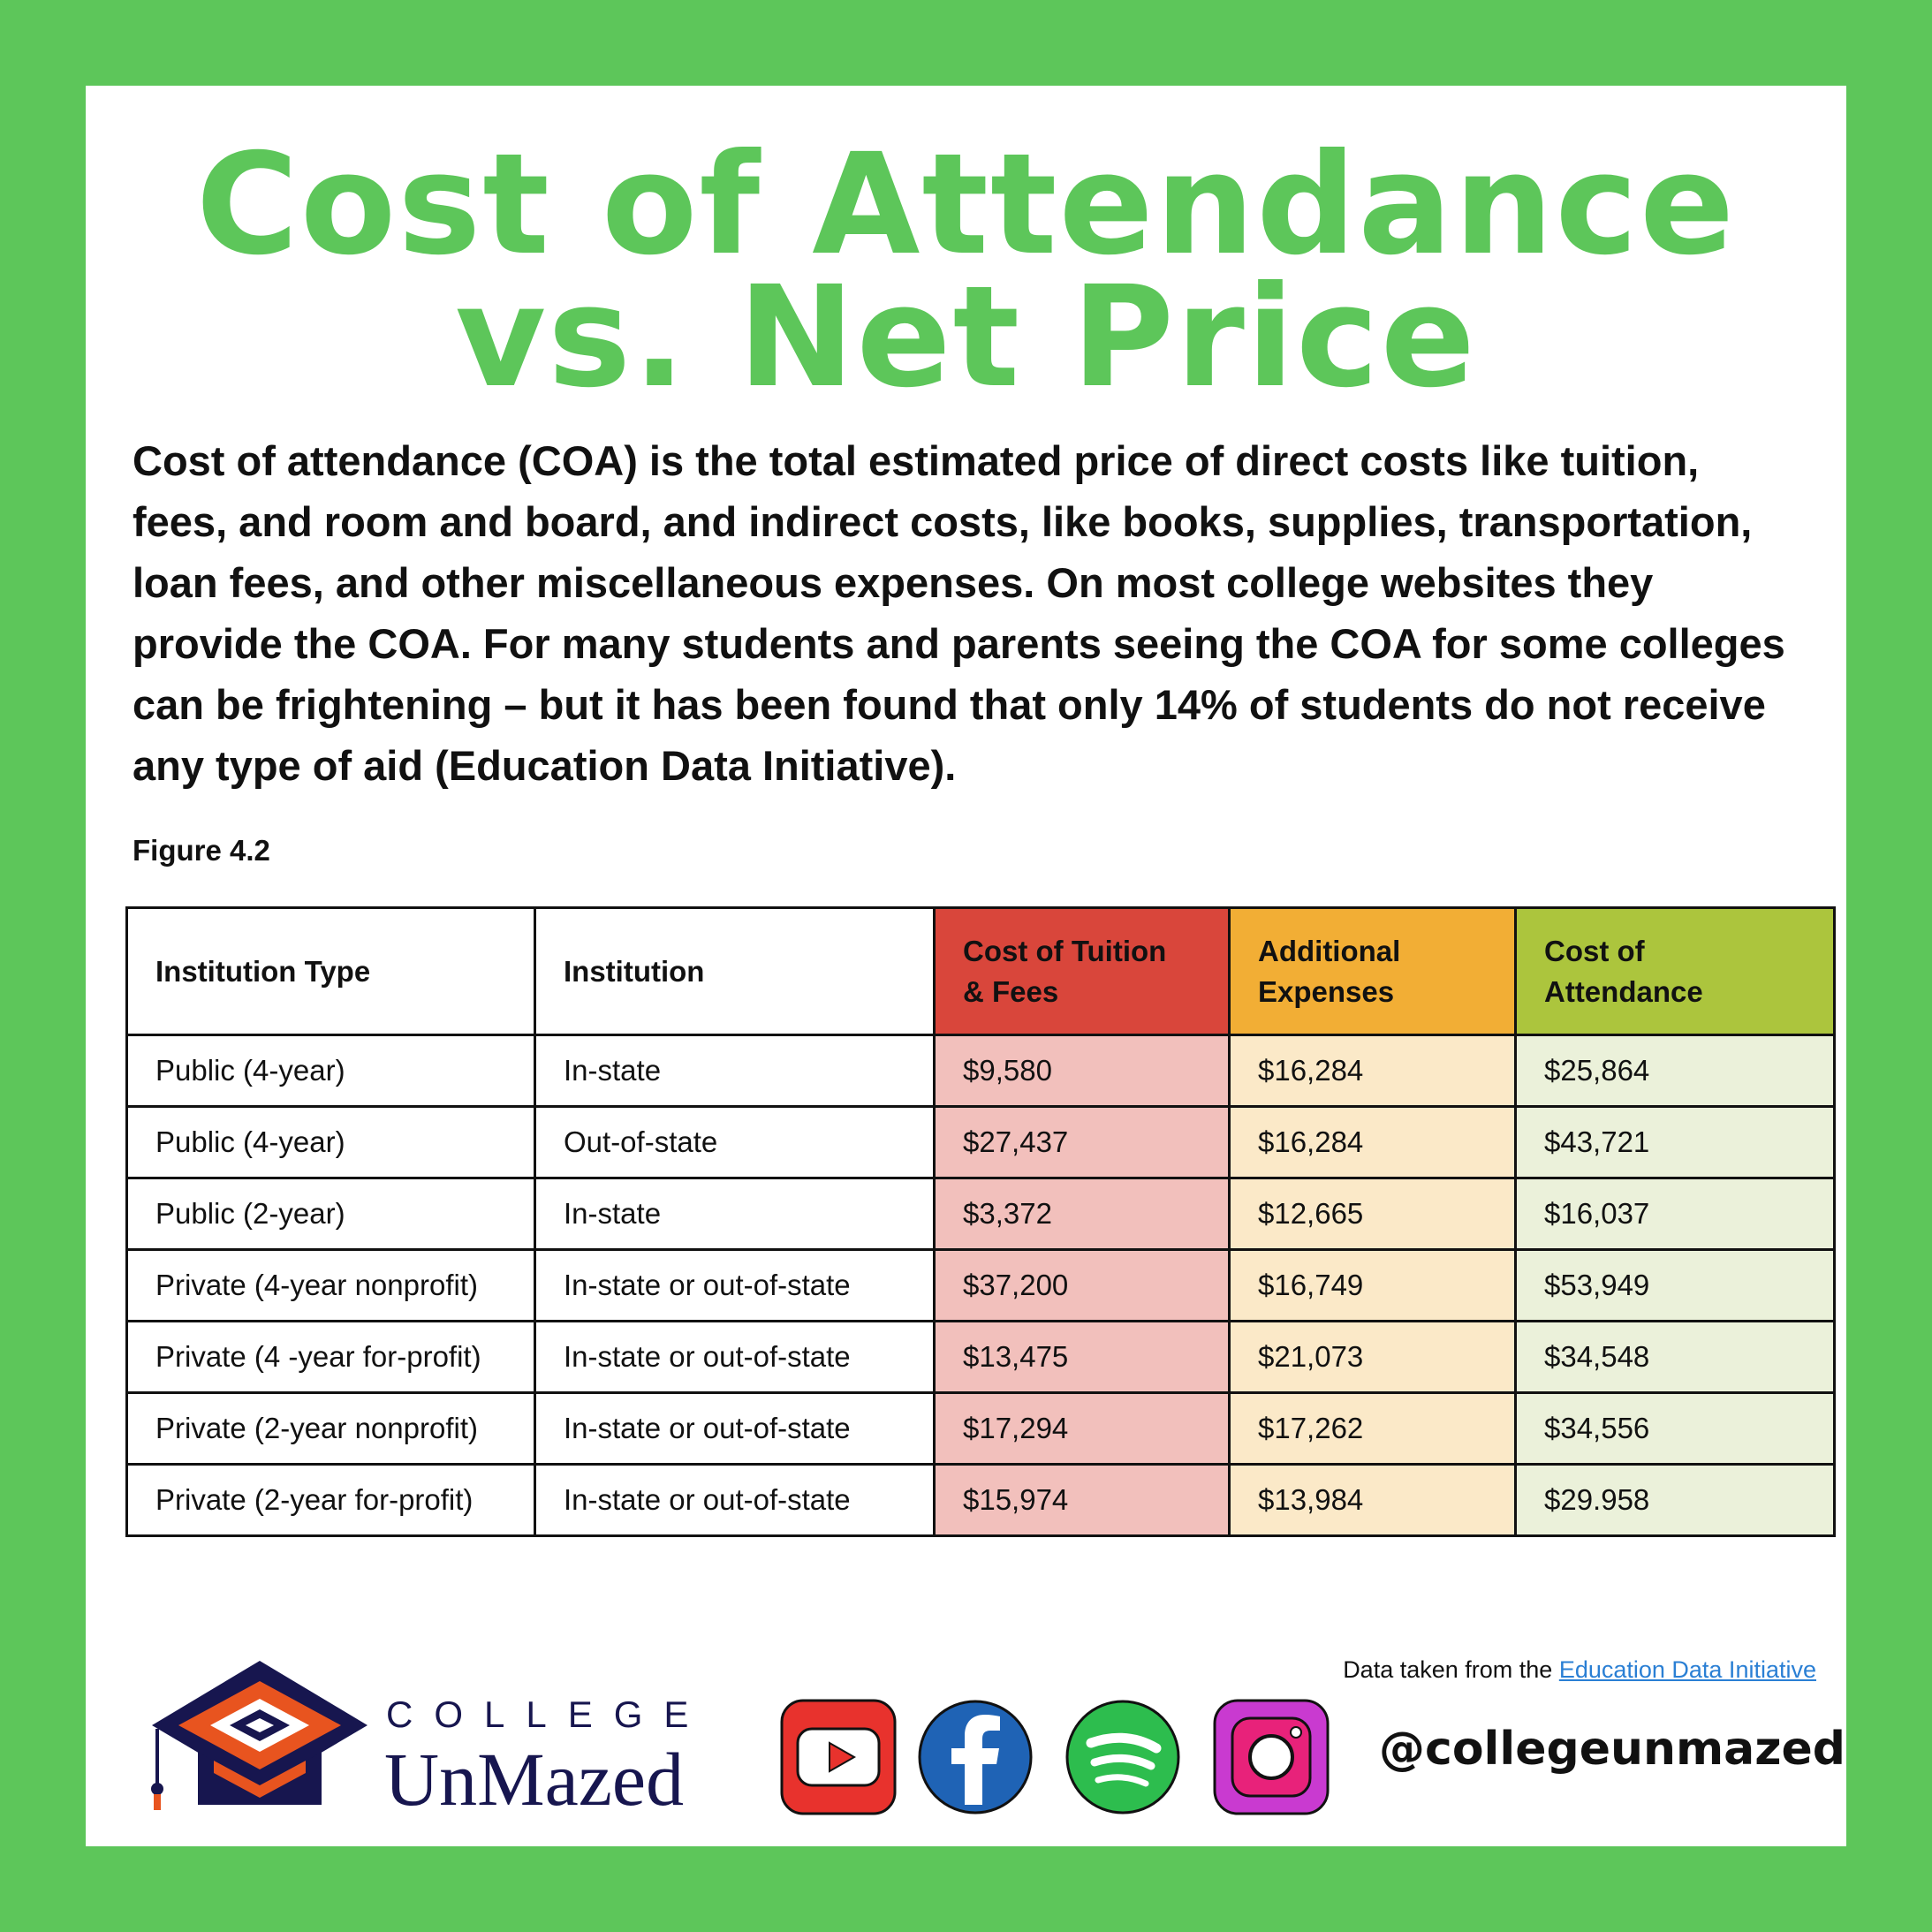 This screenshot has width=1932, height=1932. What do you see at coordinates (330, 1285) in the screenshot?
I see `cell-type: Private (4-year nonprofit)` at bounding box center [330, 1285].